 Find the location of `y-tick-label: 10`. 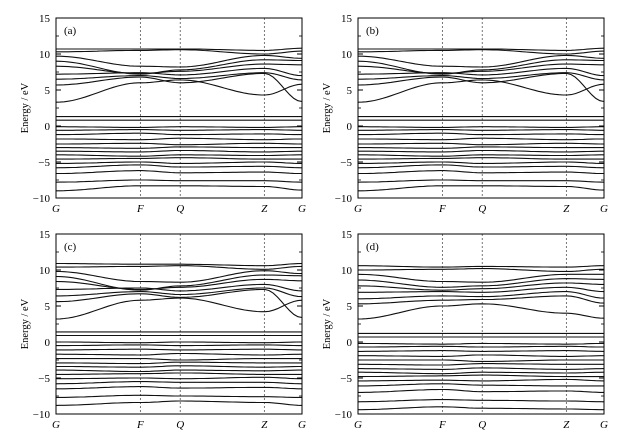

y-tick-label: 10 is located at coordinates (45, 271).